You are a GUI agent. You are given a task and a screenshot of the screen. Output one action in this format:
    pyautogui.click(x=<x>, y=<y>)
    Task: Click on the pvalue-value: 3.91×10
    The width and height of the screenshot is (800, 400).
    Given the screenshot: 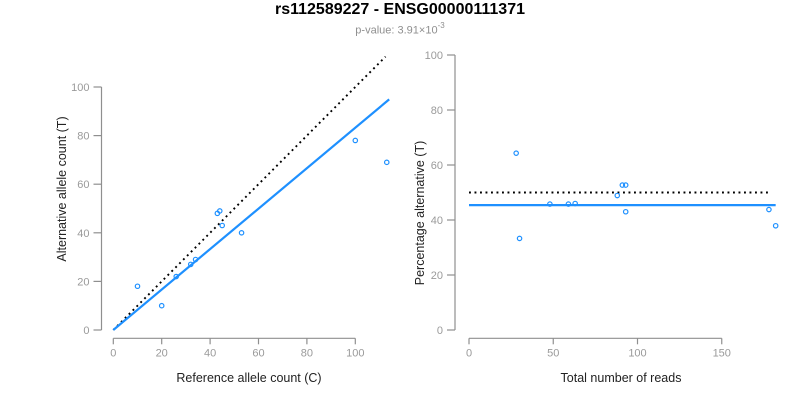 What is the action you would take?
    pyautogui.click(x=417, y=30)
    